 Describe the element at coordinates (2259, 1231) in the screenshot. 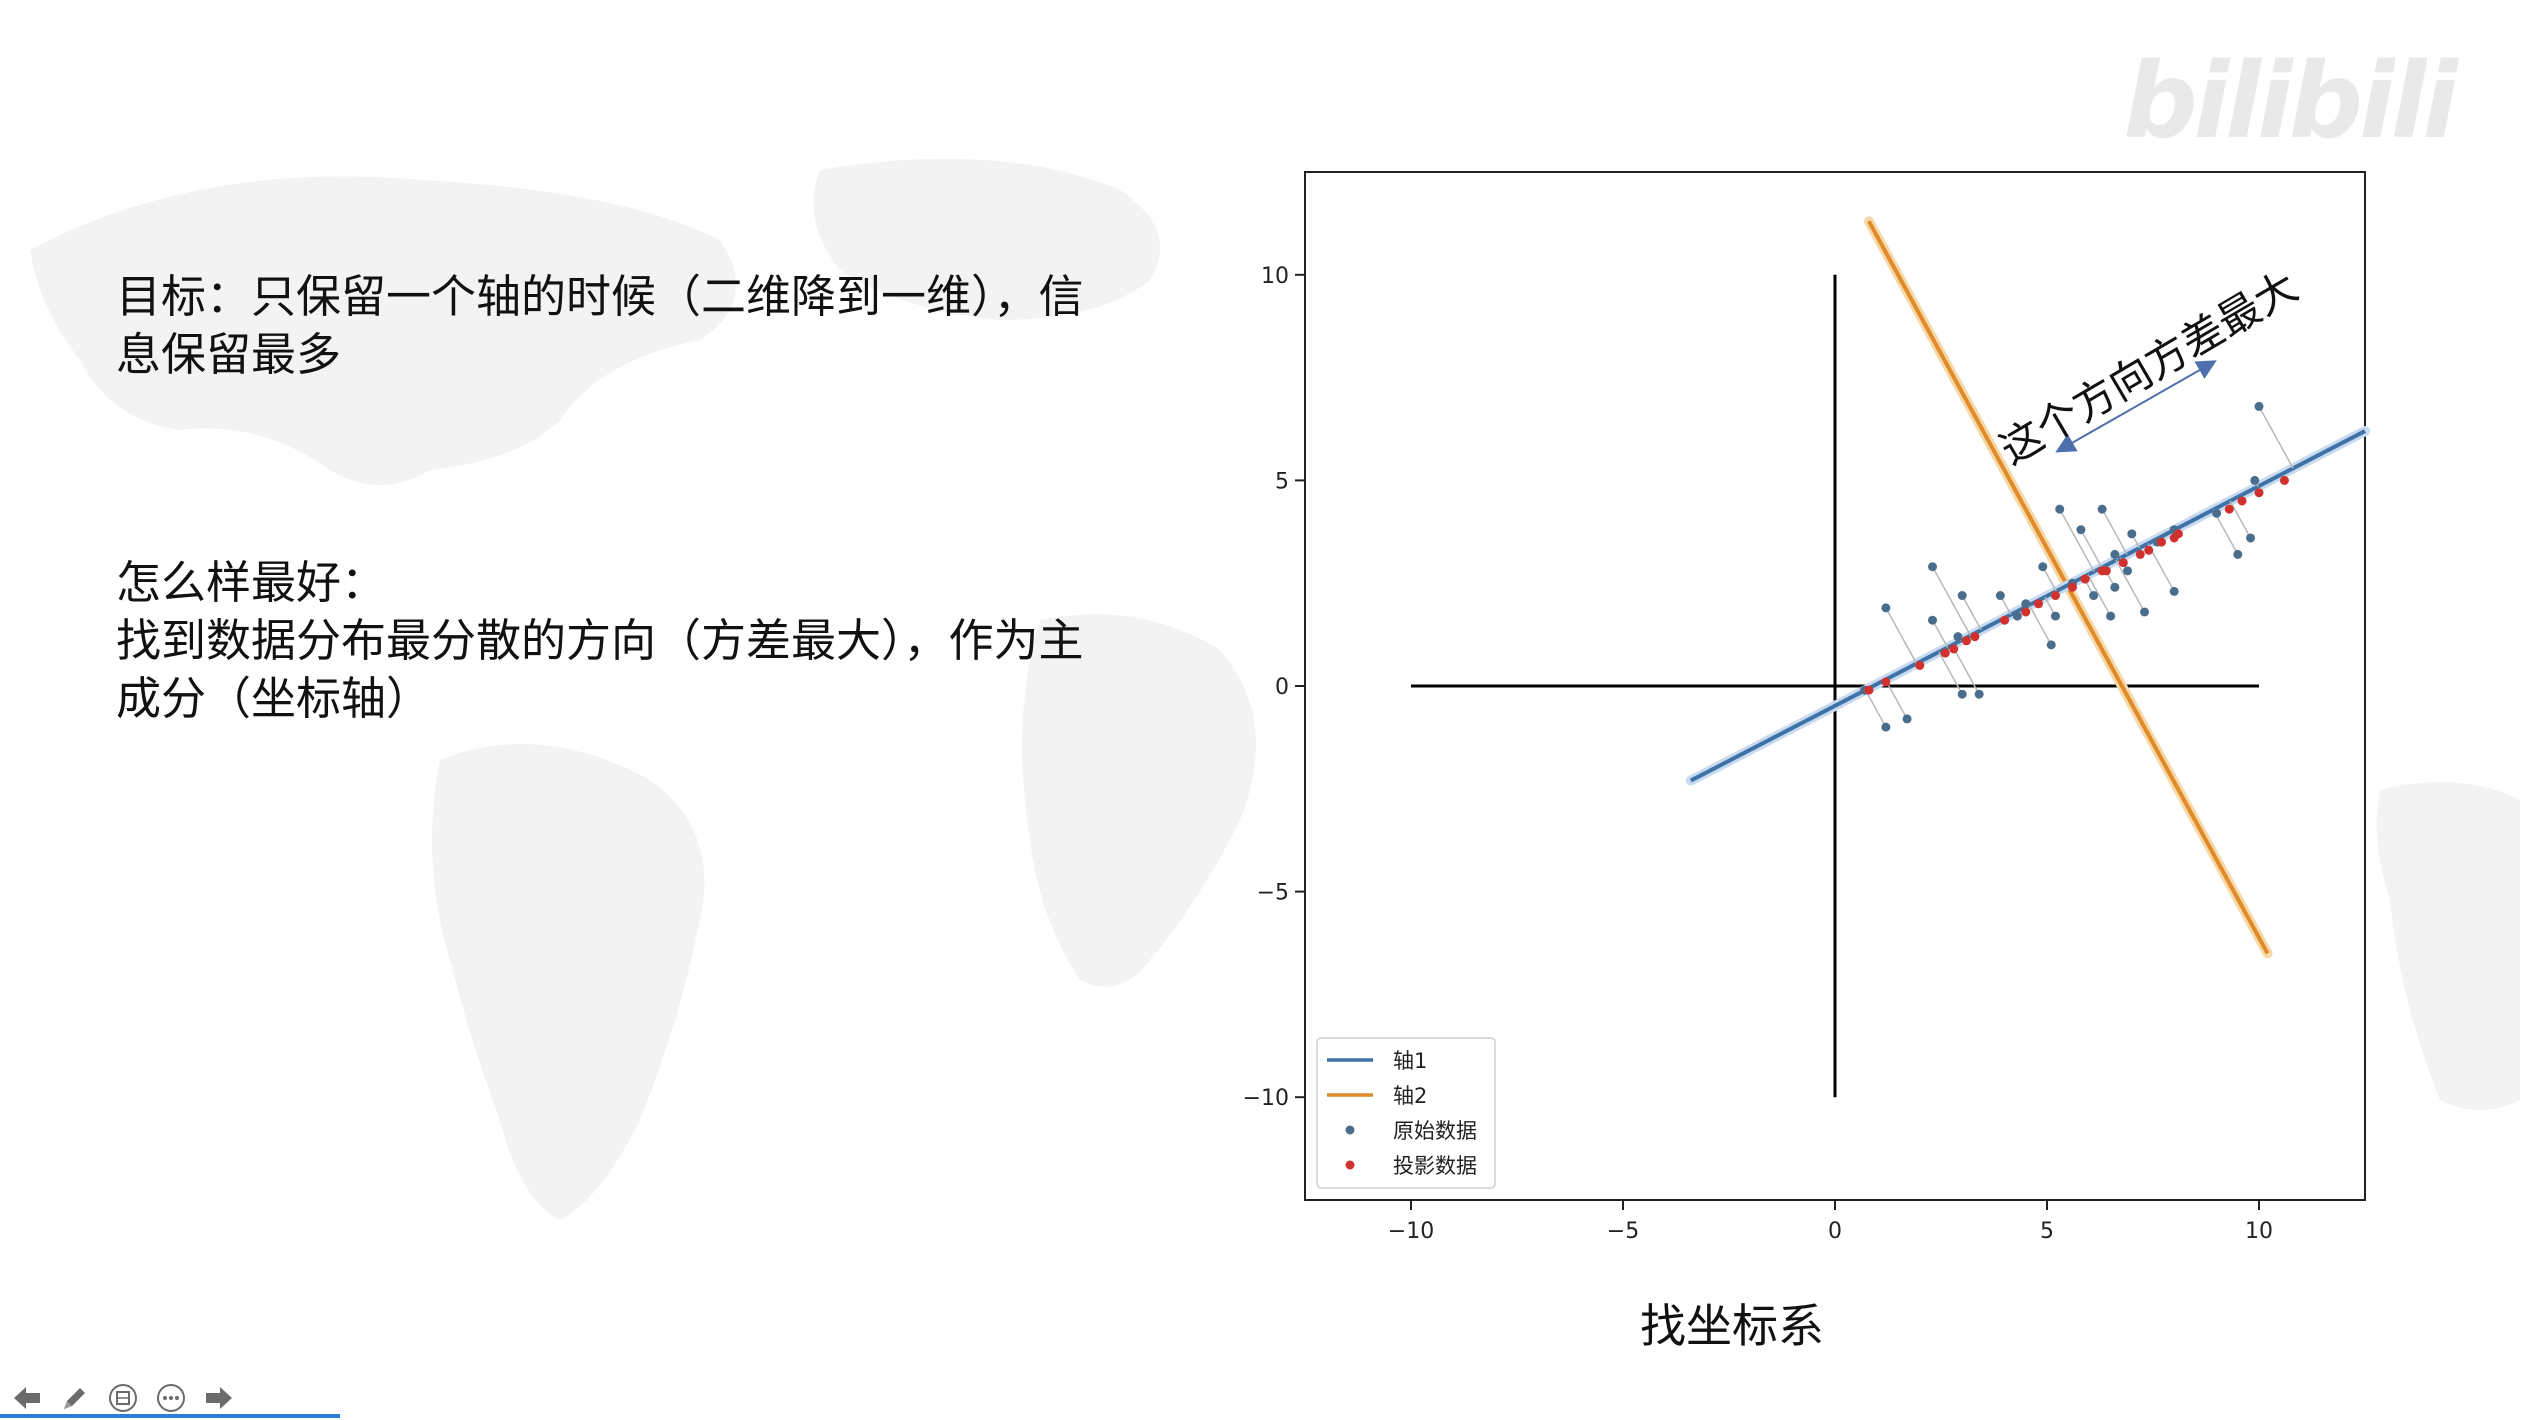

I see `x-tick-label: 10` at that location.